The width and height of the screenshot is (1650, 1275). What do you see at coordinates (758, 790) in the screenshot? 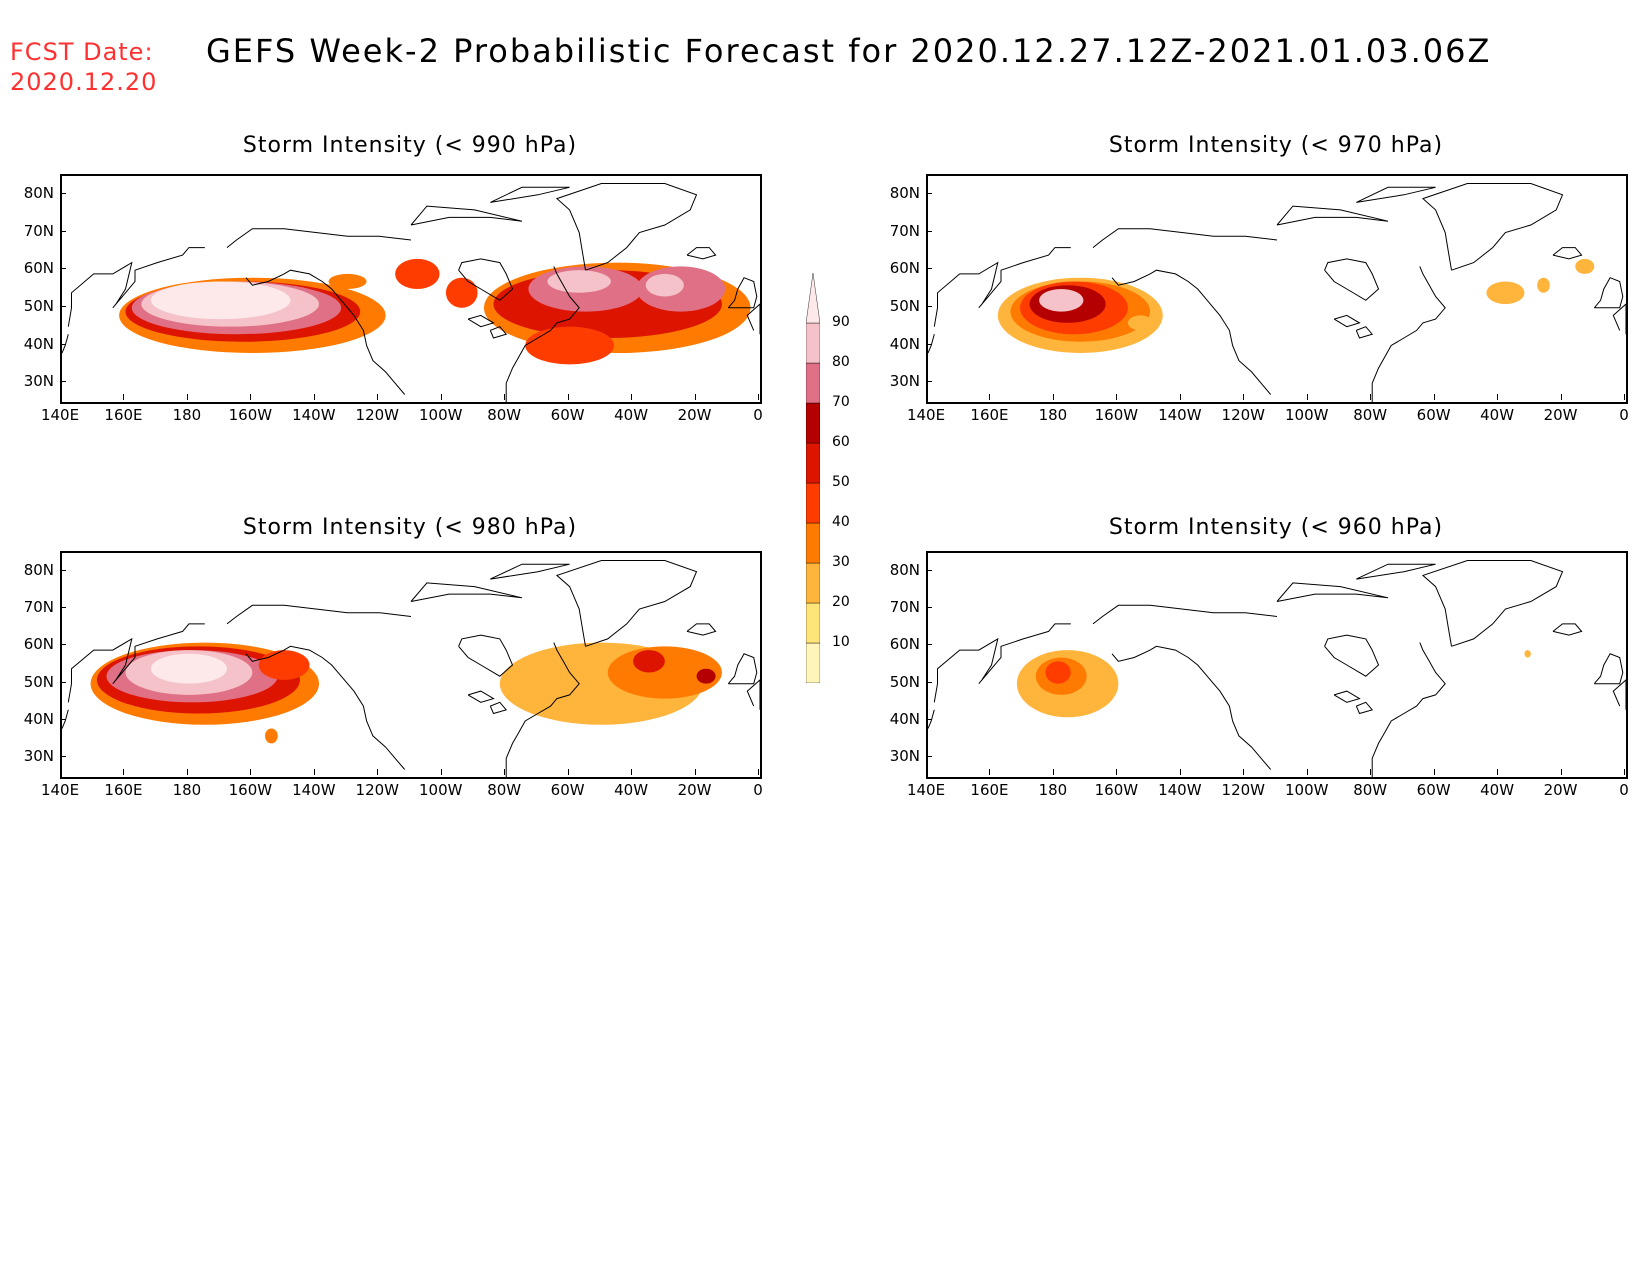
I see `lon-tick-label: 0` at bounding box center [758, 790].